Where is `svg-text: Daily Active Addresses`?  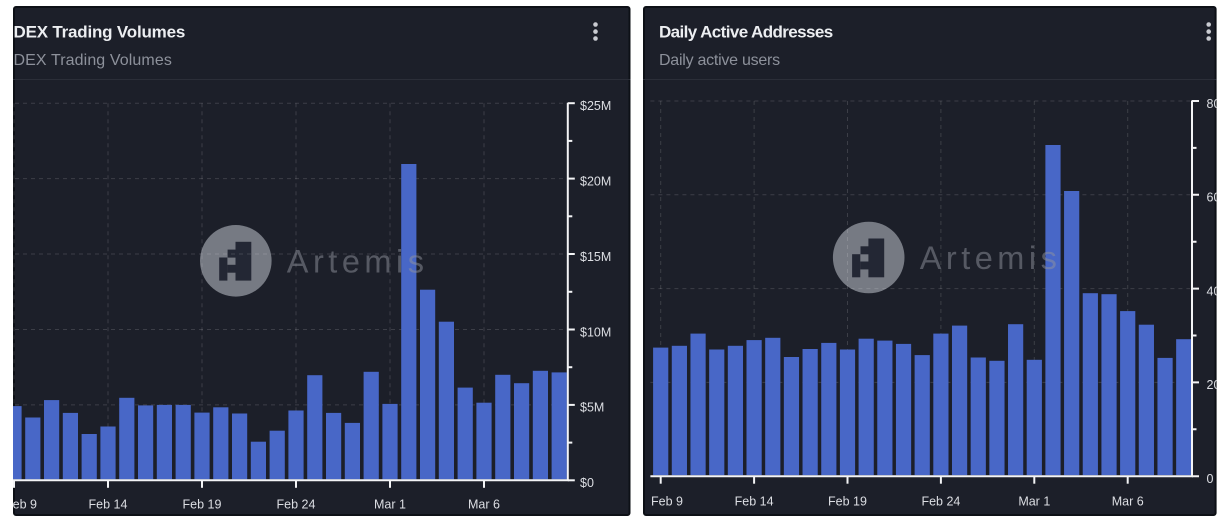
svg-text: Daily Active Addresses is located at coordinates (746, 32).